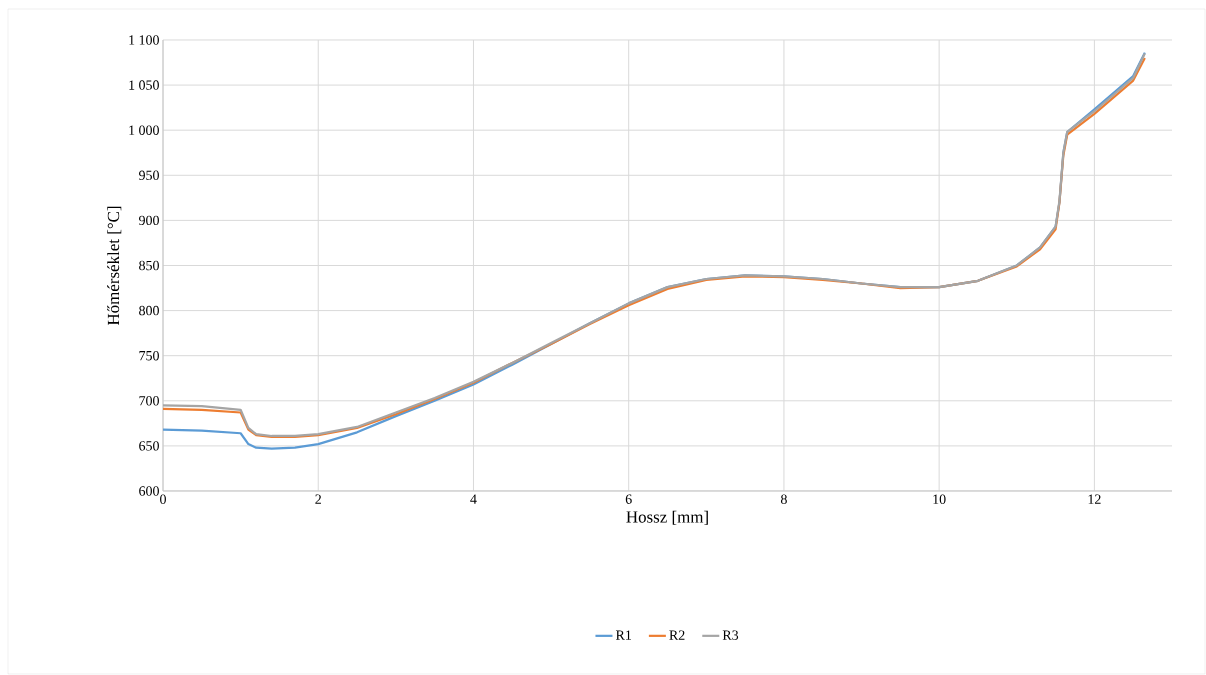 The height and width of the screenshot is (675, 1206). Describe the element at coordinates (939, 499) in the screenshot. I see `x-tick-label: 10` at that location.